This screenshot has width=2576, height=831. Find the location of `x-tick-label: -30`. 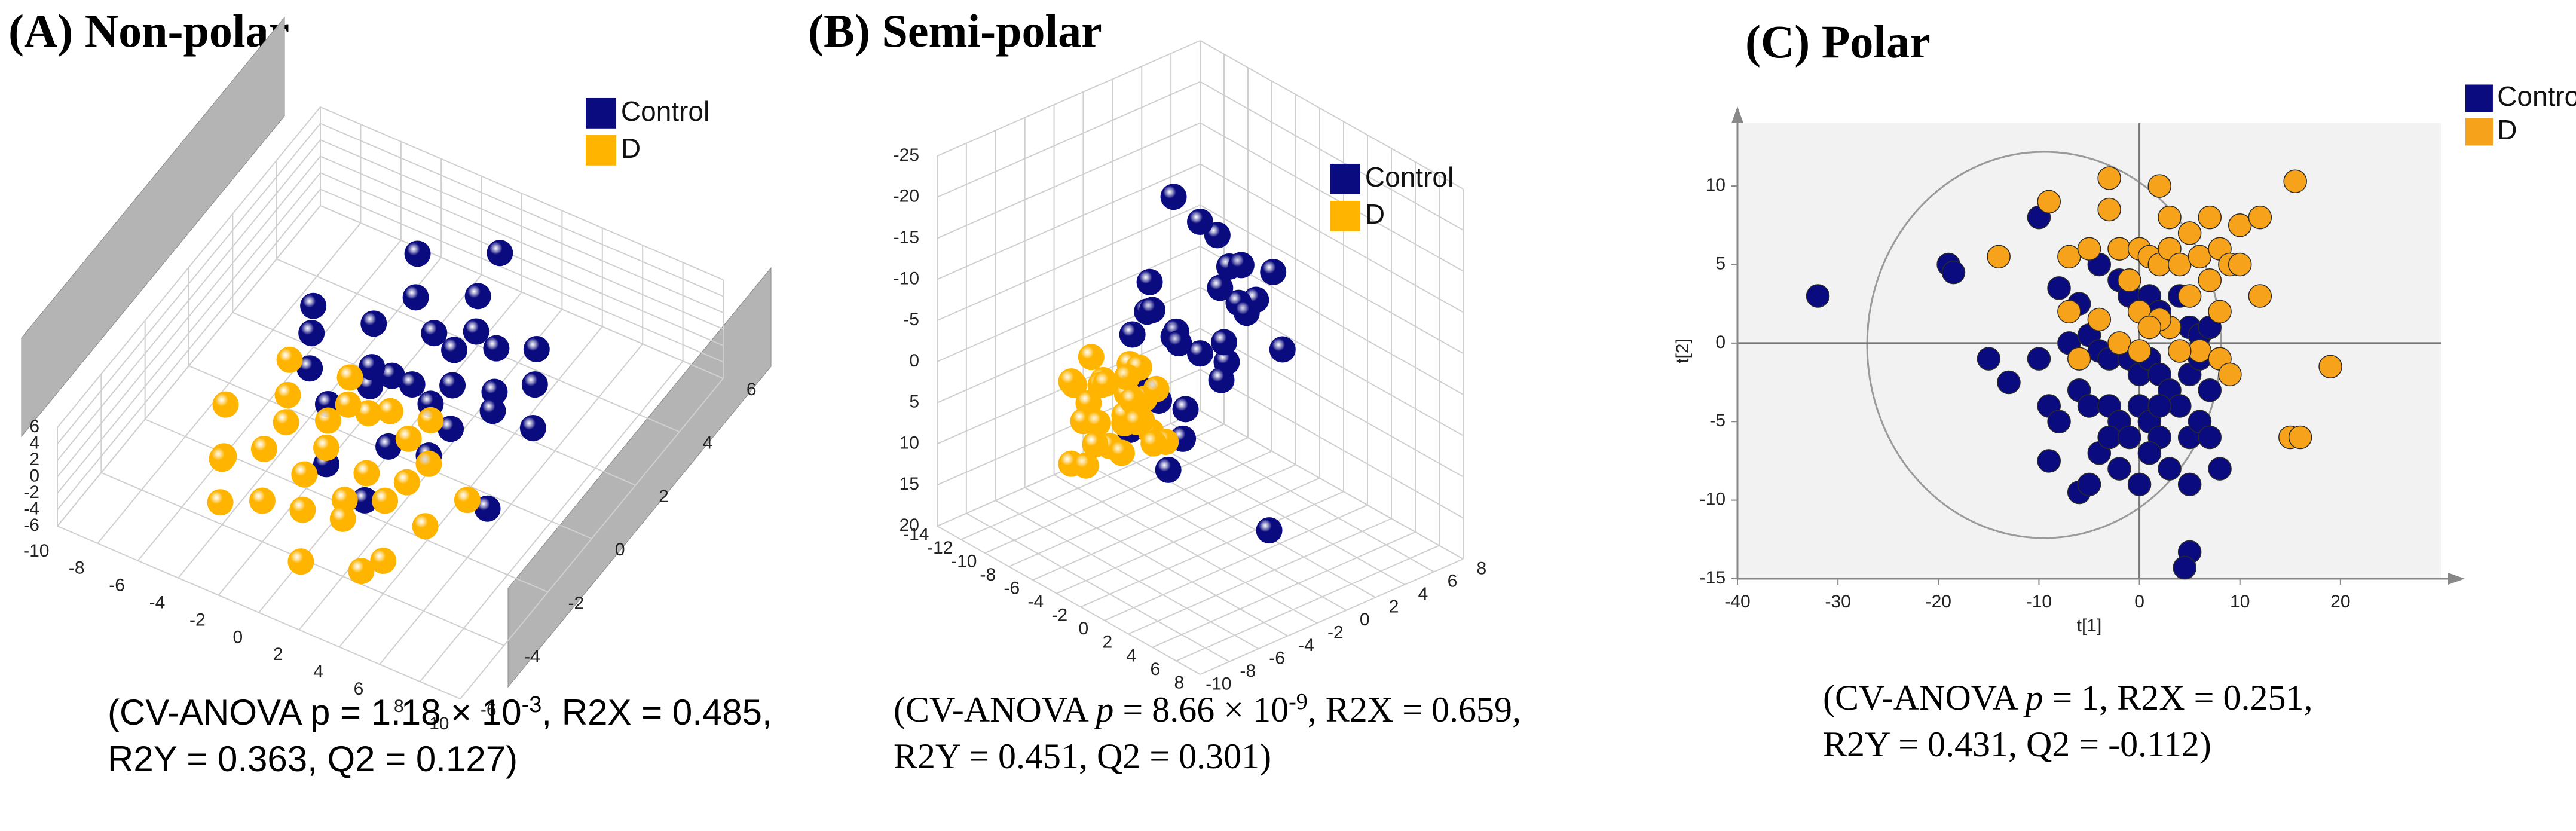

x-tick-label: -30 is located at coordinates (1837, 602).